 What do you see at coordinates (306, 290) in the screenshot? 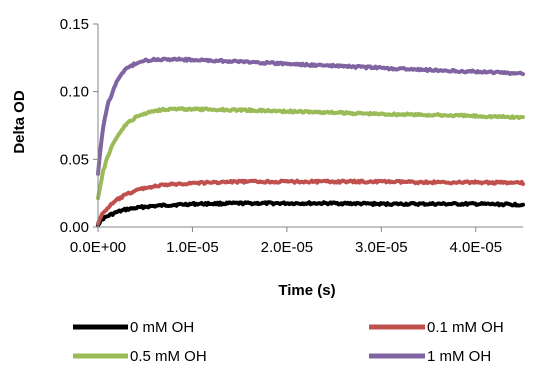
I see `x-axis-title: Time (s)` at bounding box center [306, 290].